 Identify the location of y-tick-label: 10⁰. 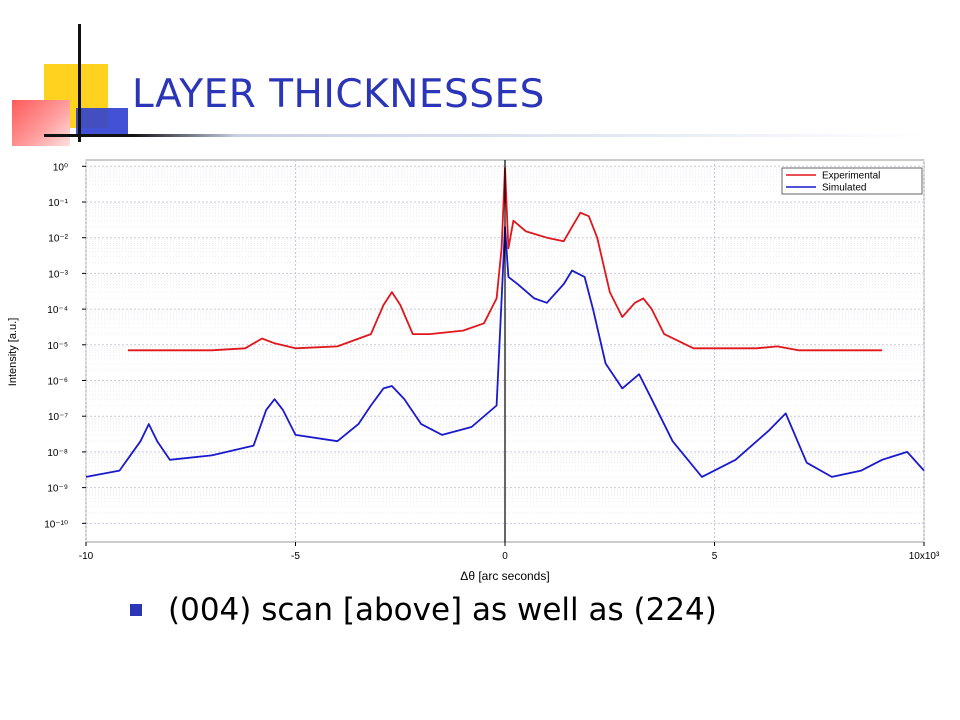
(60, 167).